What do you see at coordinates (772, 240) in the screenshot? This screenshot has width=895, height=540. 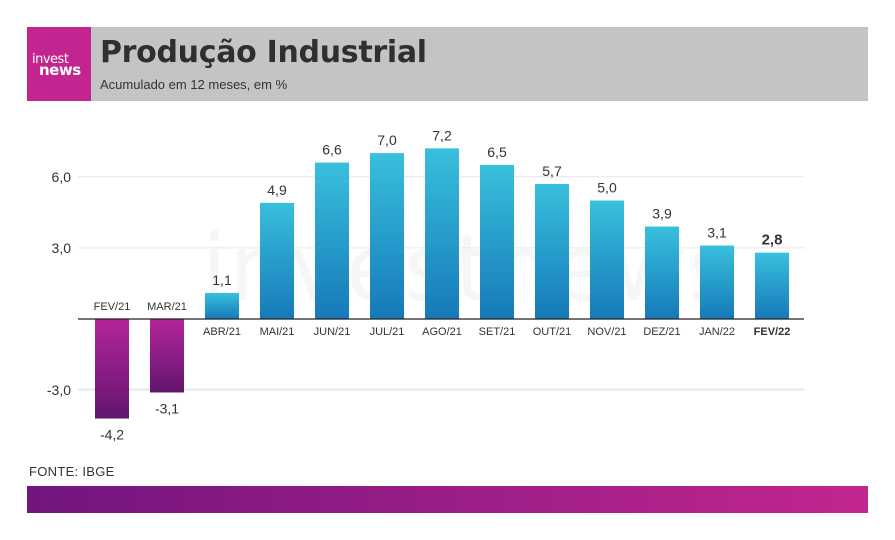 I see `value-label: 2,8` at bounding box center [772, 240].